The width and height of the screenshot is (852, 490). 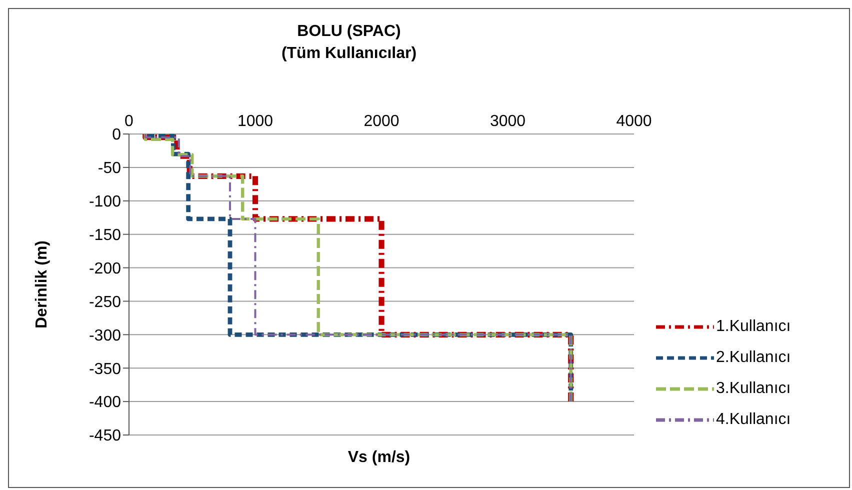 I want to click on legend-label: 2.Kullanıcı, so click(x=753, y=357).